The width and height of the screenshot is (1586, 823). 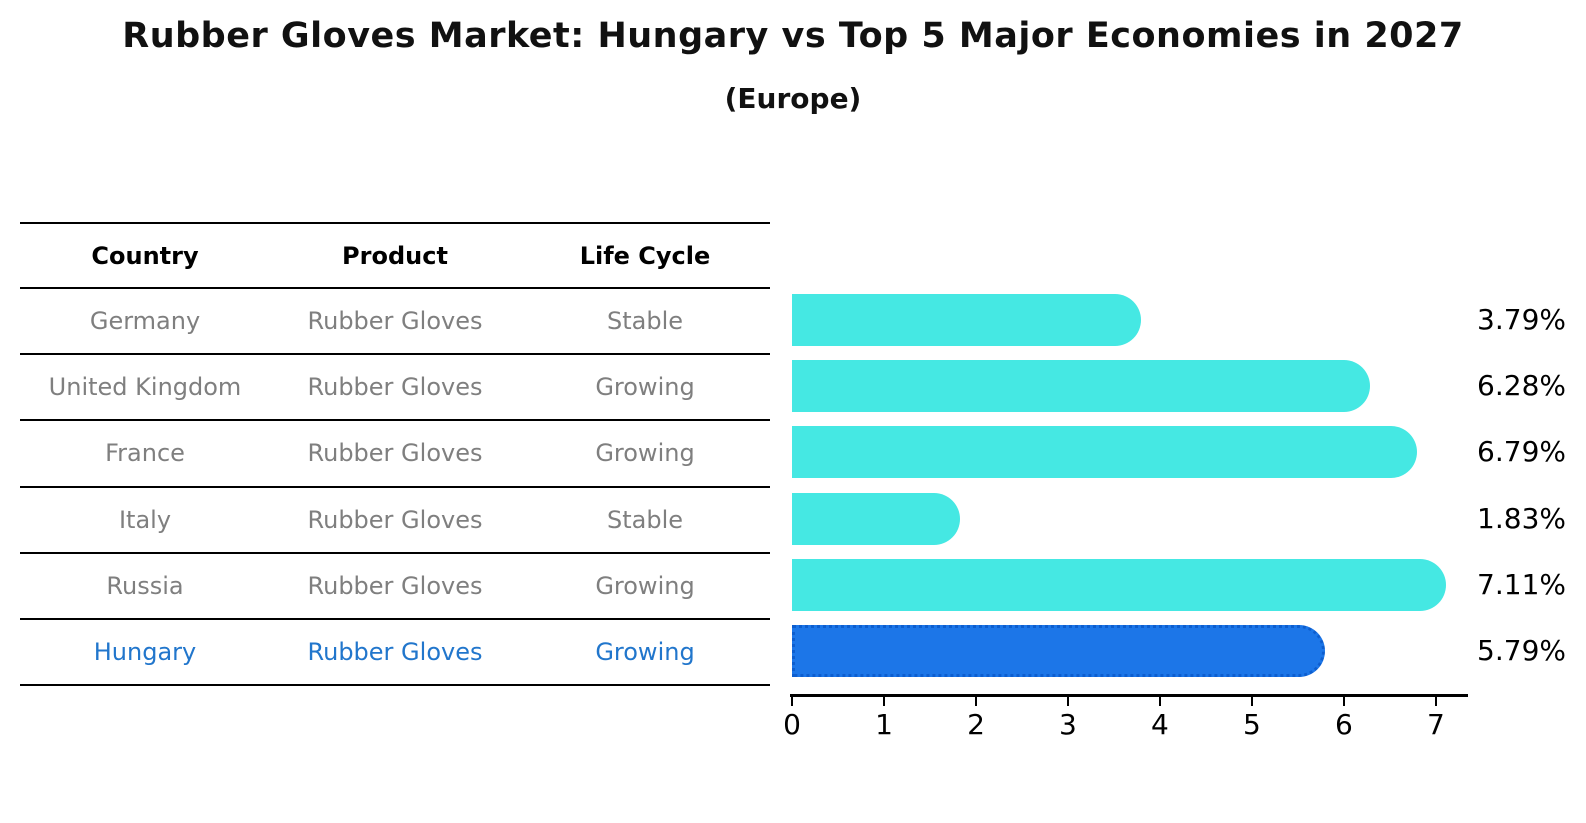 I want to click on value-label: 3.79%, so click(x=1521, y=319).